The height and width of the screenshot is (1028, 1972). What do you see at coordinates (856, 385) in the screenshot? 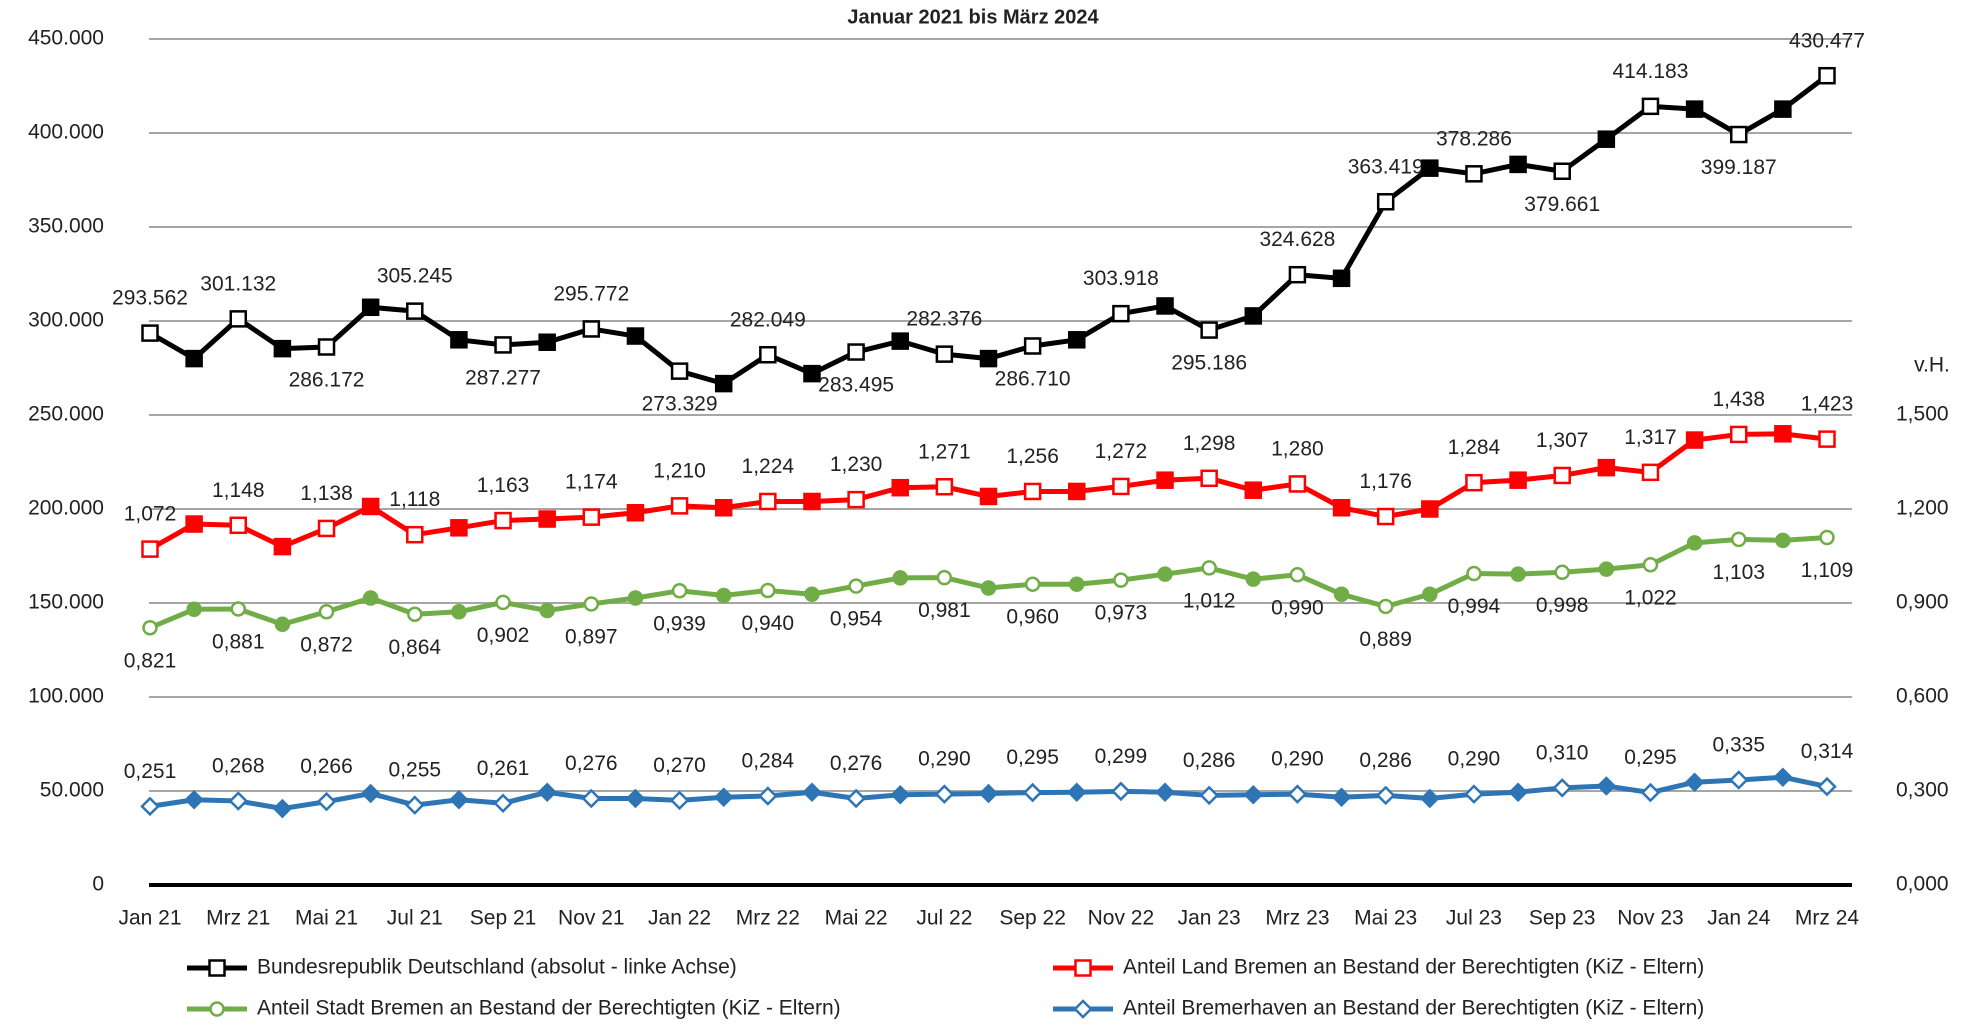
I see `data-label: 283.495` at bounding box center [856, 385].